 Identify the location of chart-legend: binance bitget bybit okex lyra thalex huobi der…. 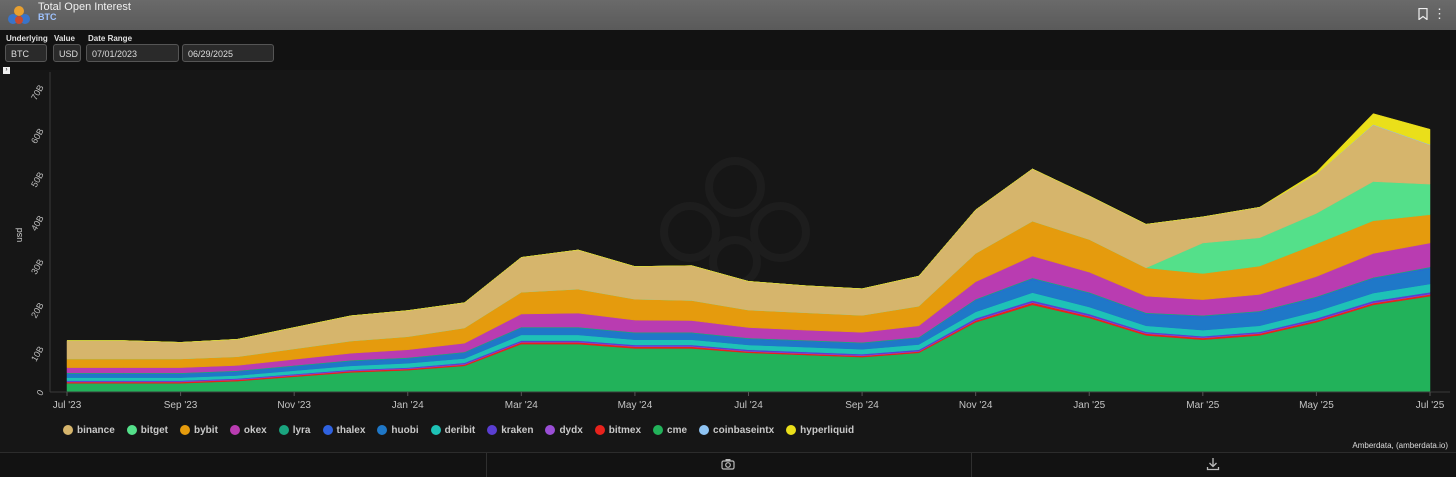
(464, 430).